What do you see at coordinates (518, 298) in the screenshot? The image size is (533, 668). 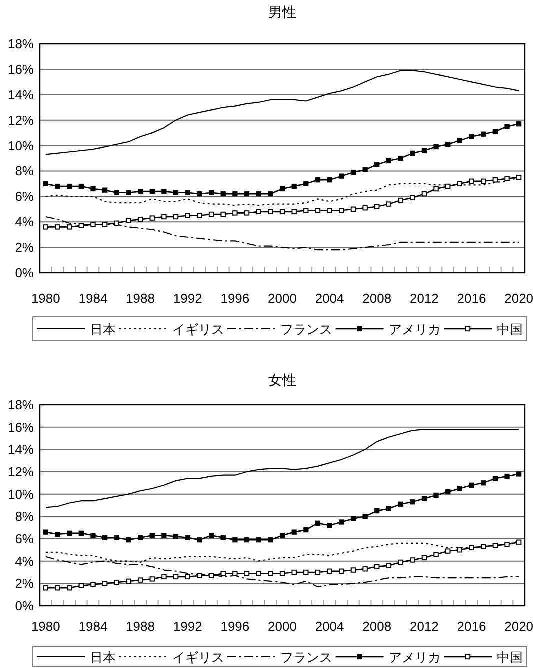 I see `x-tick-label: 2020` at bounding box center [518, 298].